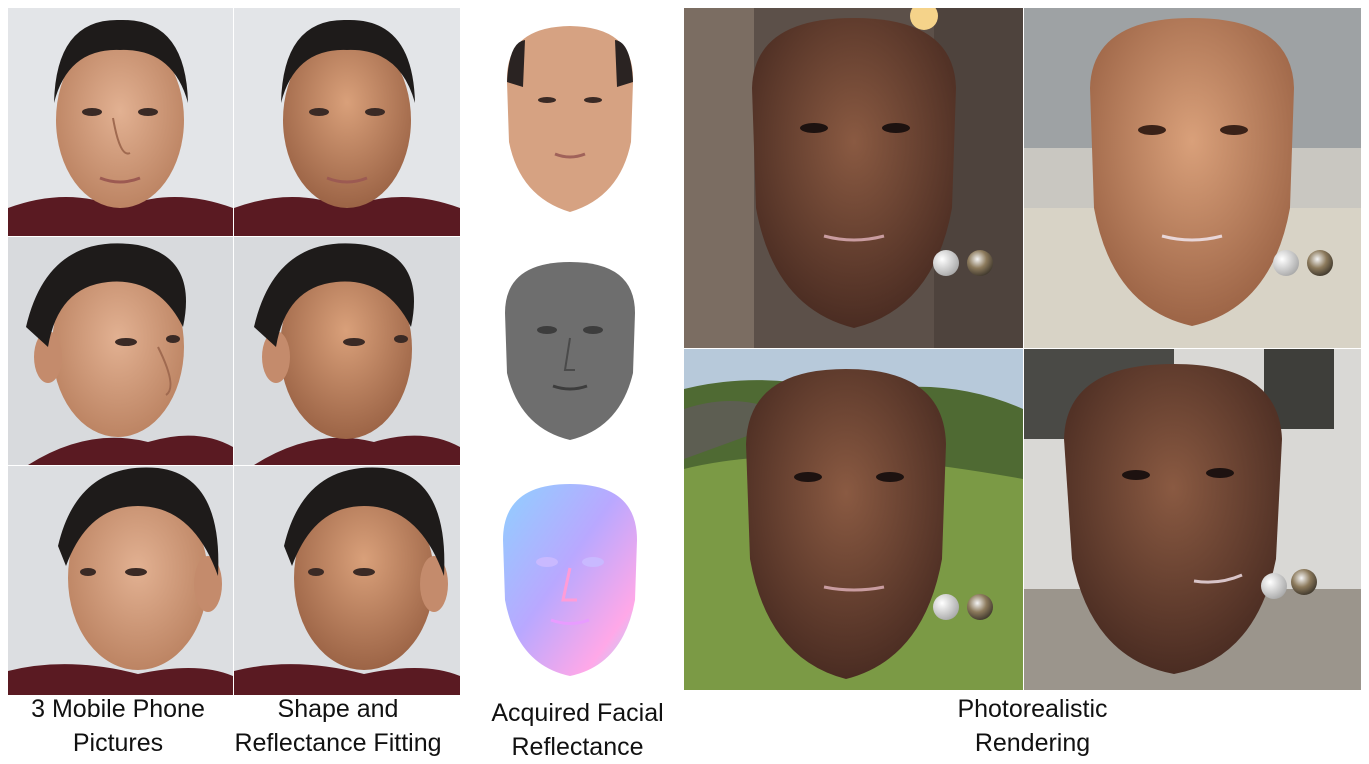  What do you see at coordinates (120, 580) in the screenshot?
I see `photo-right` at bounding box center [120, 580].